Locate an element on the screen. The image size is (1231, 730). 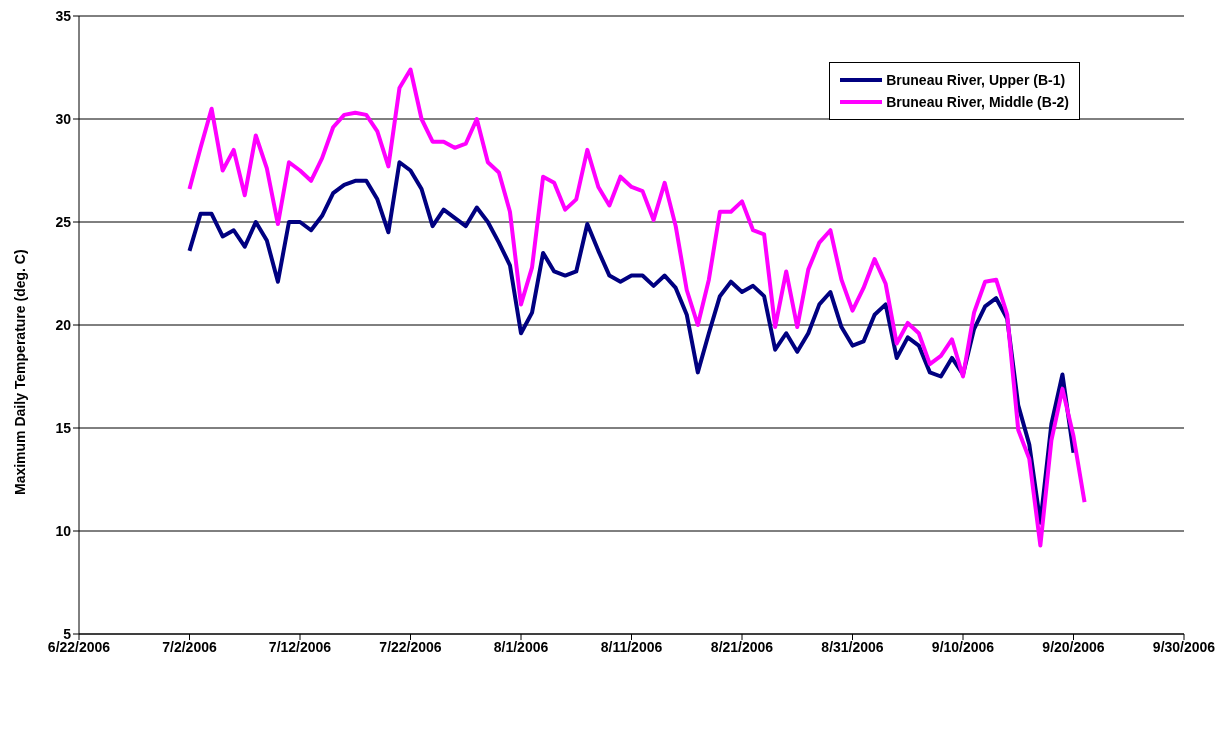
x-tick-label: 8/31/2006 is located at coordinates (852, 646).